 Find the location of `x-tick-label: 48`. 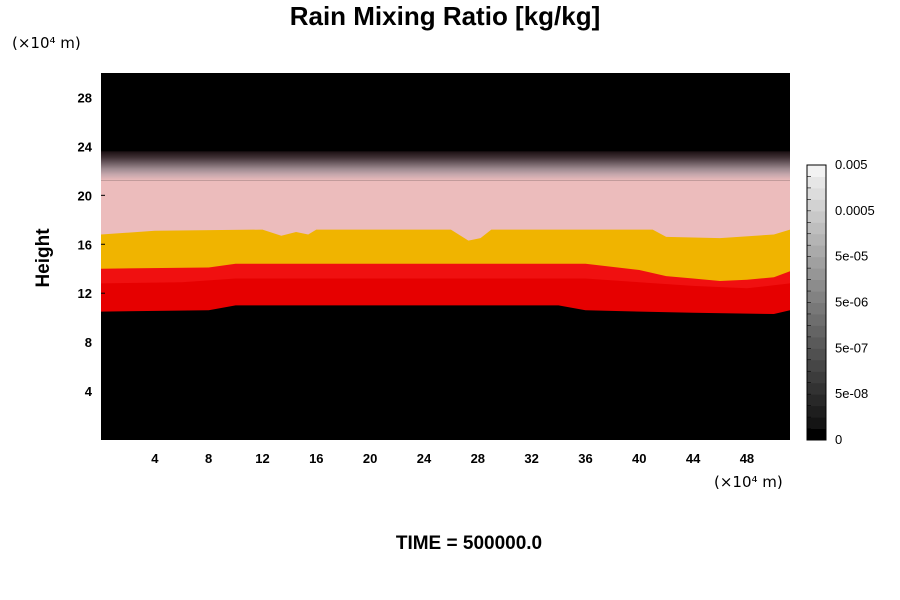

x-tick-label: 48 is located at coordinates (747, 458).